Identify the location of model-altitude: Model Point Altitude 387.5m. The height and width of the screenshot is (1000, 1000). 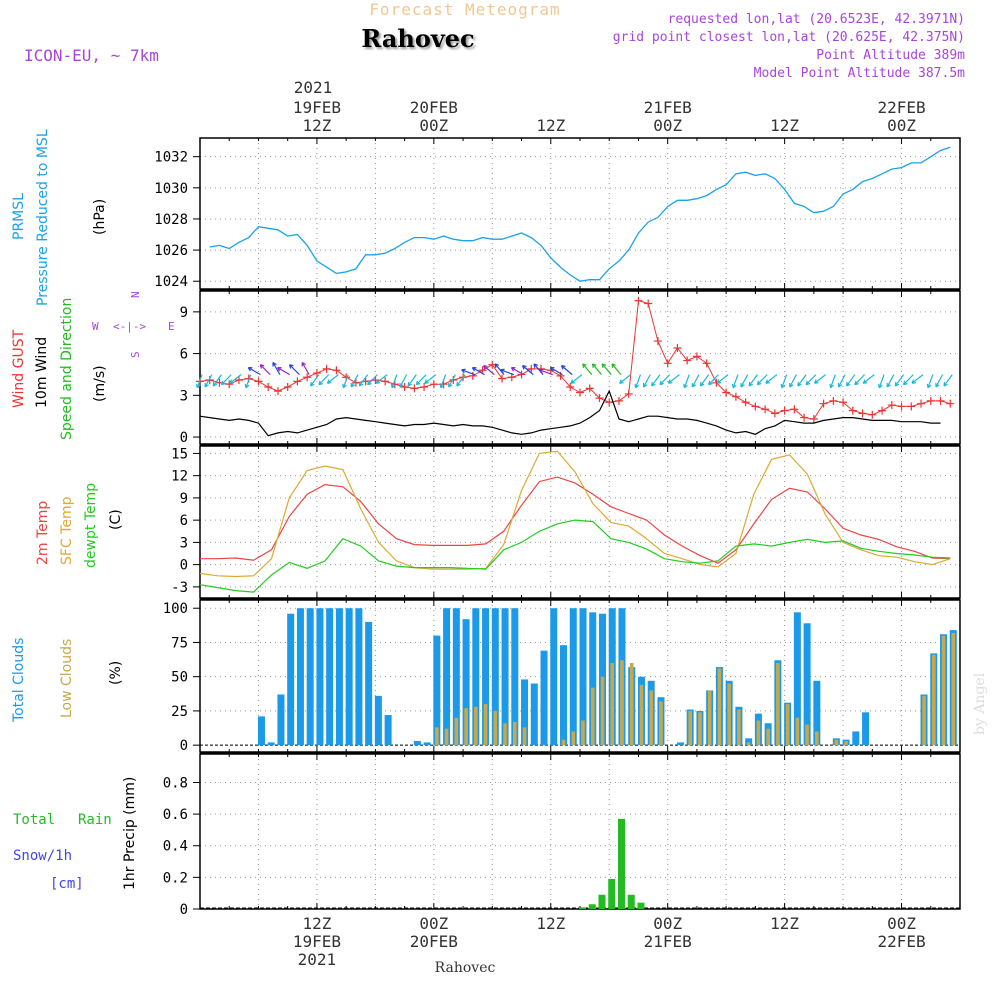
(859, 73).